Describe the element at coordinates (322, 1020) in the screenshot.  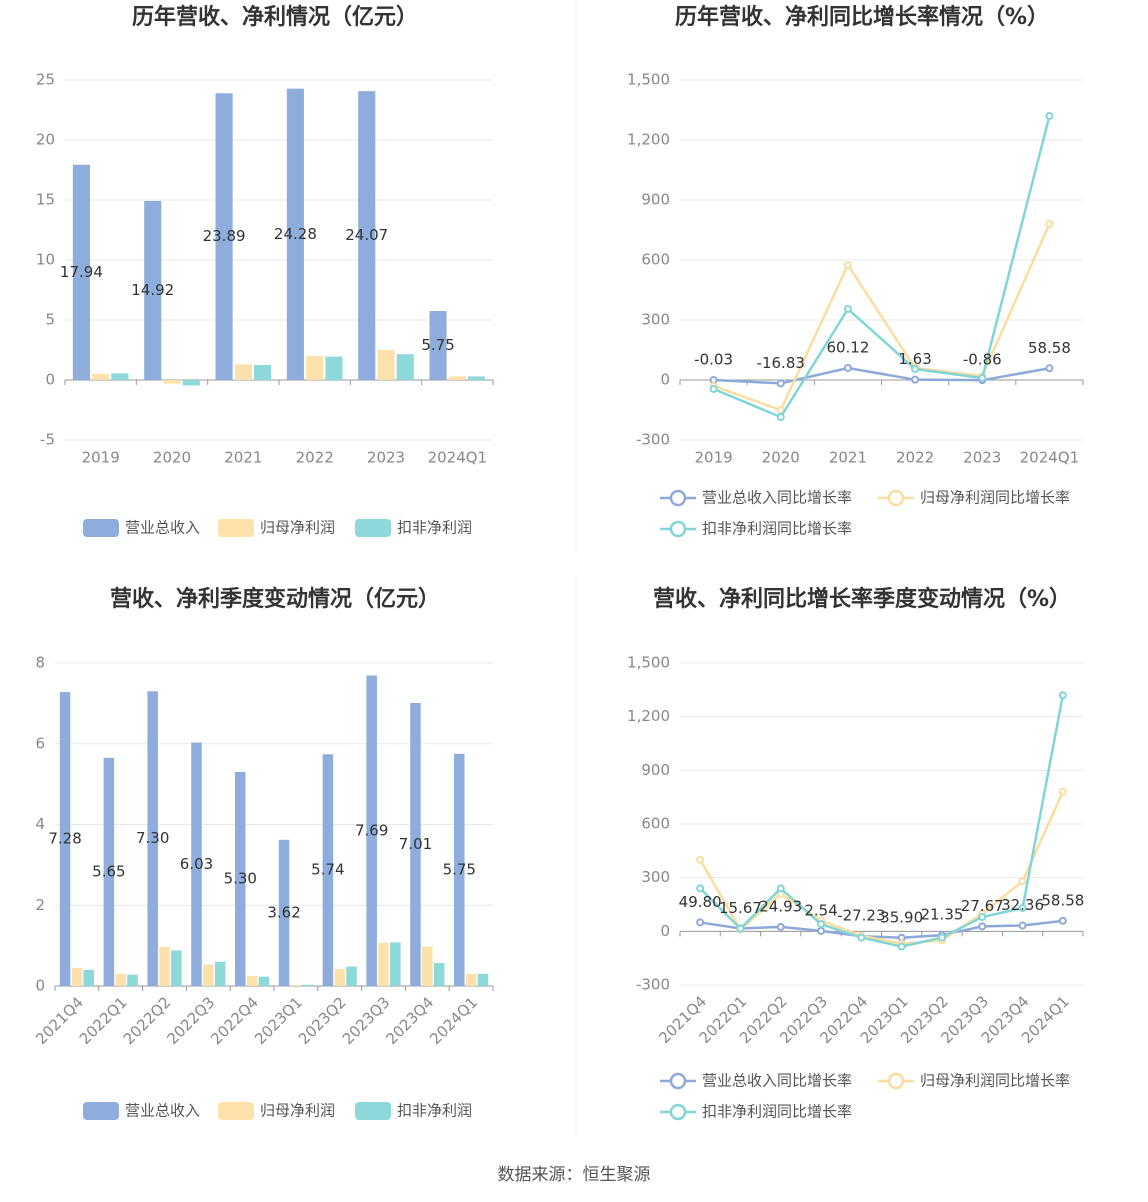
I see `x-tick-label: 2023Q2` at that location.